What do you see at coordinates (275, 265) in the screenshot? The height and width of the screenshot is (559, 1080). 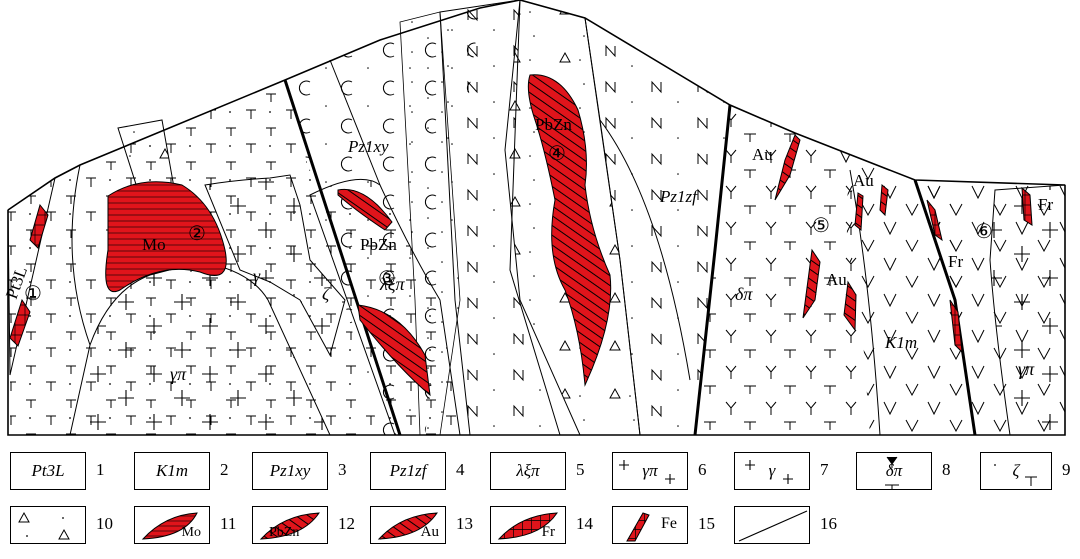 I see `unit-gamma-body` at bounding box center [275, 265].